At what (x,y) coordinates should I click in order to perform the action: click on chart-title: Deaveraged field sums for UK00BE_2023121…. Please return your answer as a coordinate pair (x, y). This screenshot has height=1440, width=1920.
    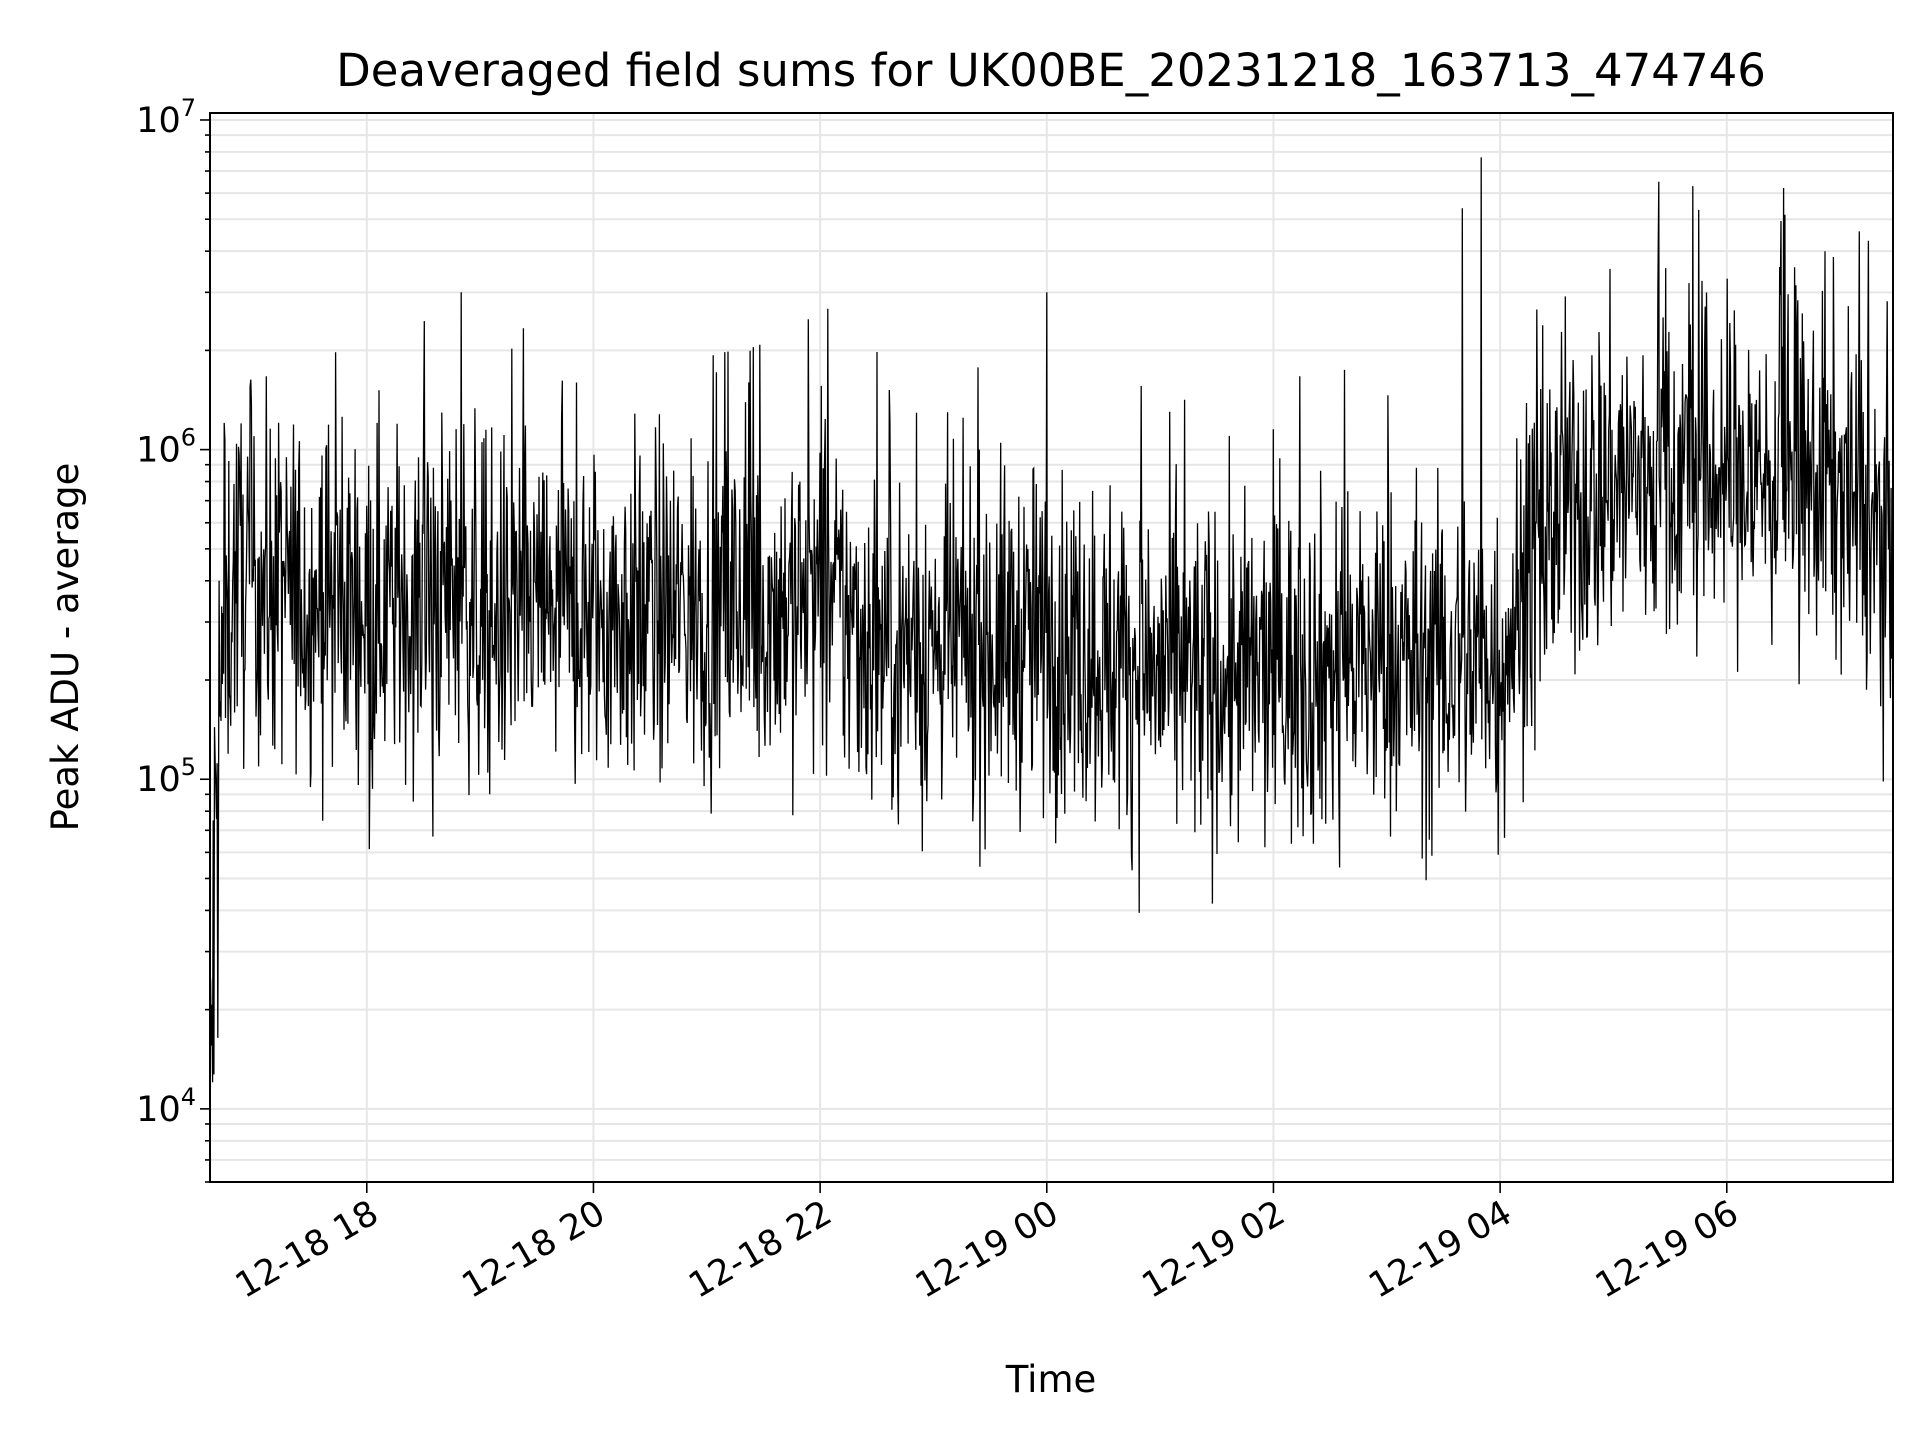
    Looking at the image, I should click on (1051, 70).